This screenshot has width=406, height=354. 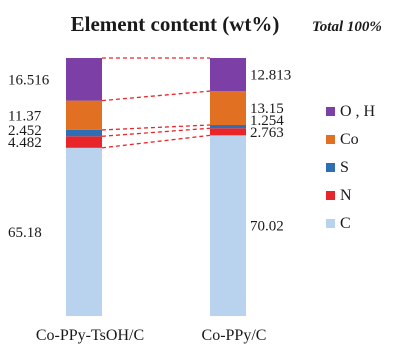 What do you see at coordinates (25, 131) in the screenshot?
I see `value-label-s-1: 2.452` at bounding box center [25, 131].